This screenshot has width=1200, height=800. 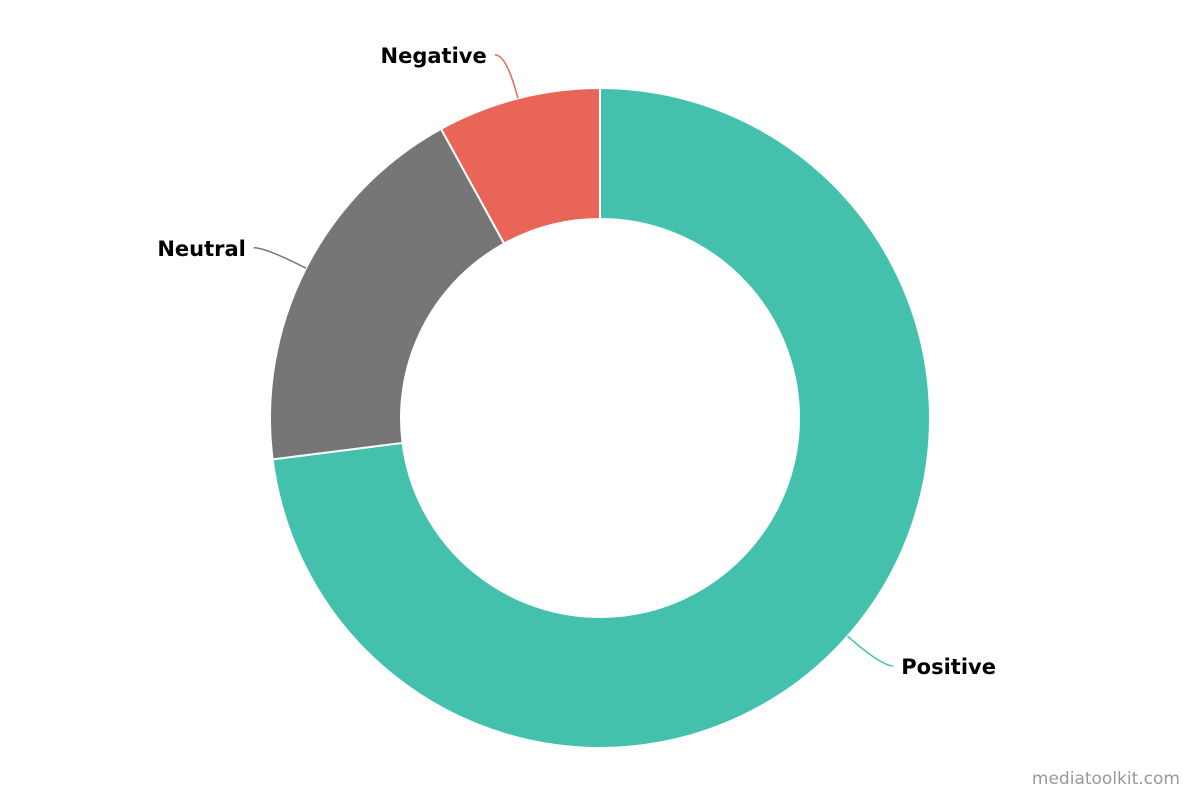 I want to click on slice-label: Neutral, so click(x=201, y=249).